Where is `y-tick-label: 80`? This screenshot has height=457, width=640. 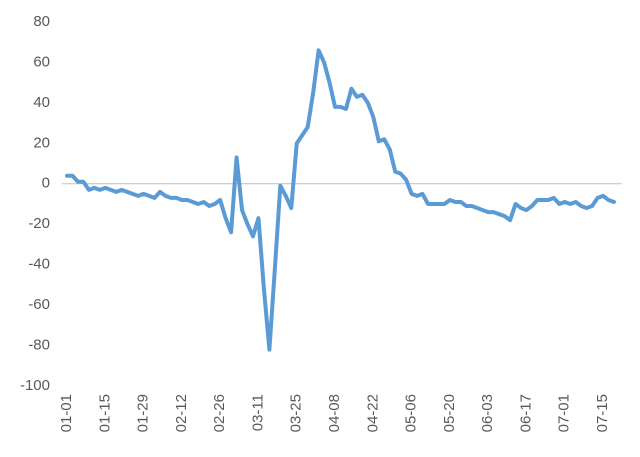 y-tick-label: 80 is located at coordinates (41, 21).